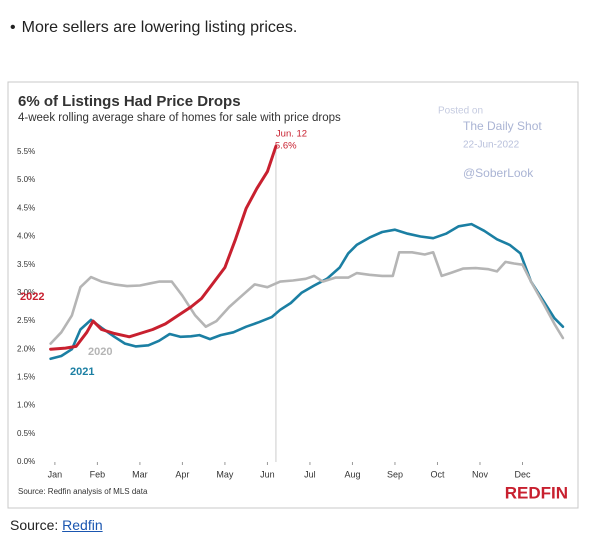  Describe the element at coordinates (225, 474) in the screenshot. I see `x-tick-label: May` at that location.